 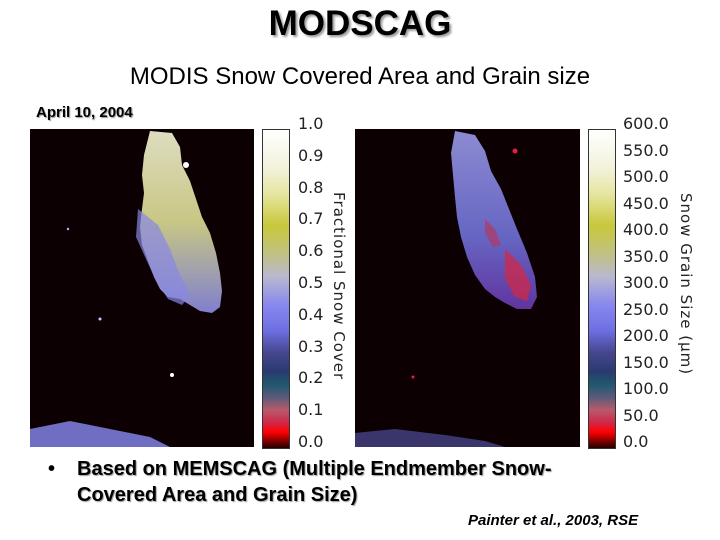 What do you see at coordinates (646, 335) in the screenshot?
I see `grain-size-tick-label: 200.0` at bounding box center [646, 335].